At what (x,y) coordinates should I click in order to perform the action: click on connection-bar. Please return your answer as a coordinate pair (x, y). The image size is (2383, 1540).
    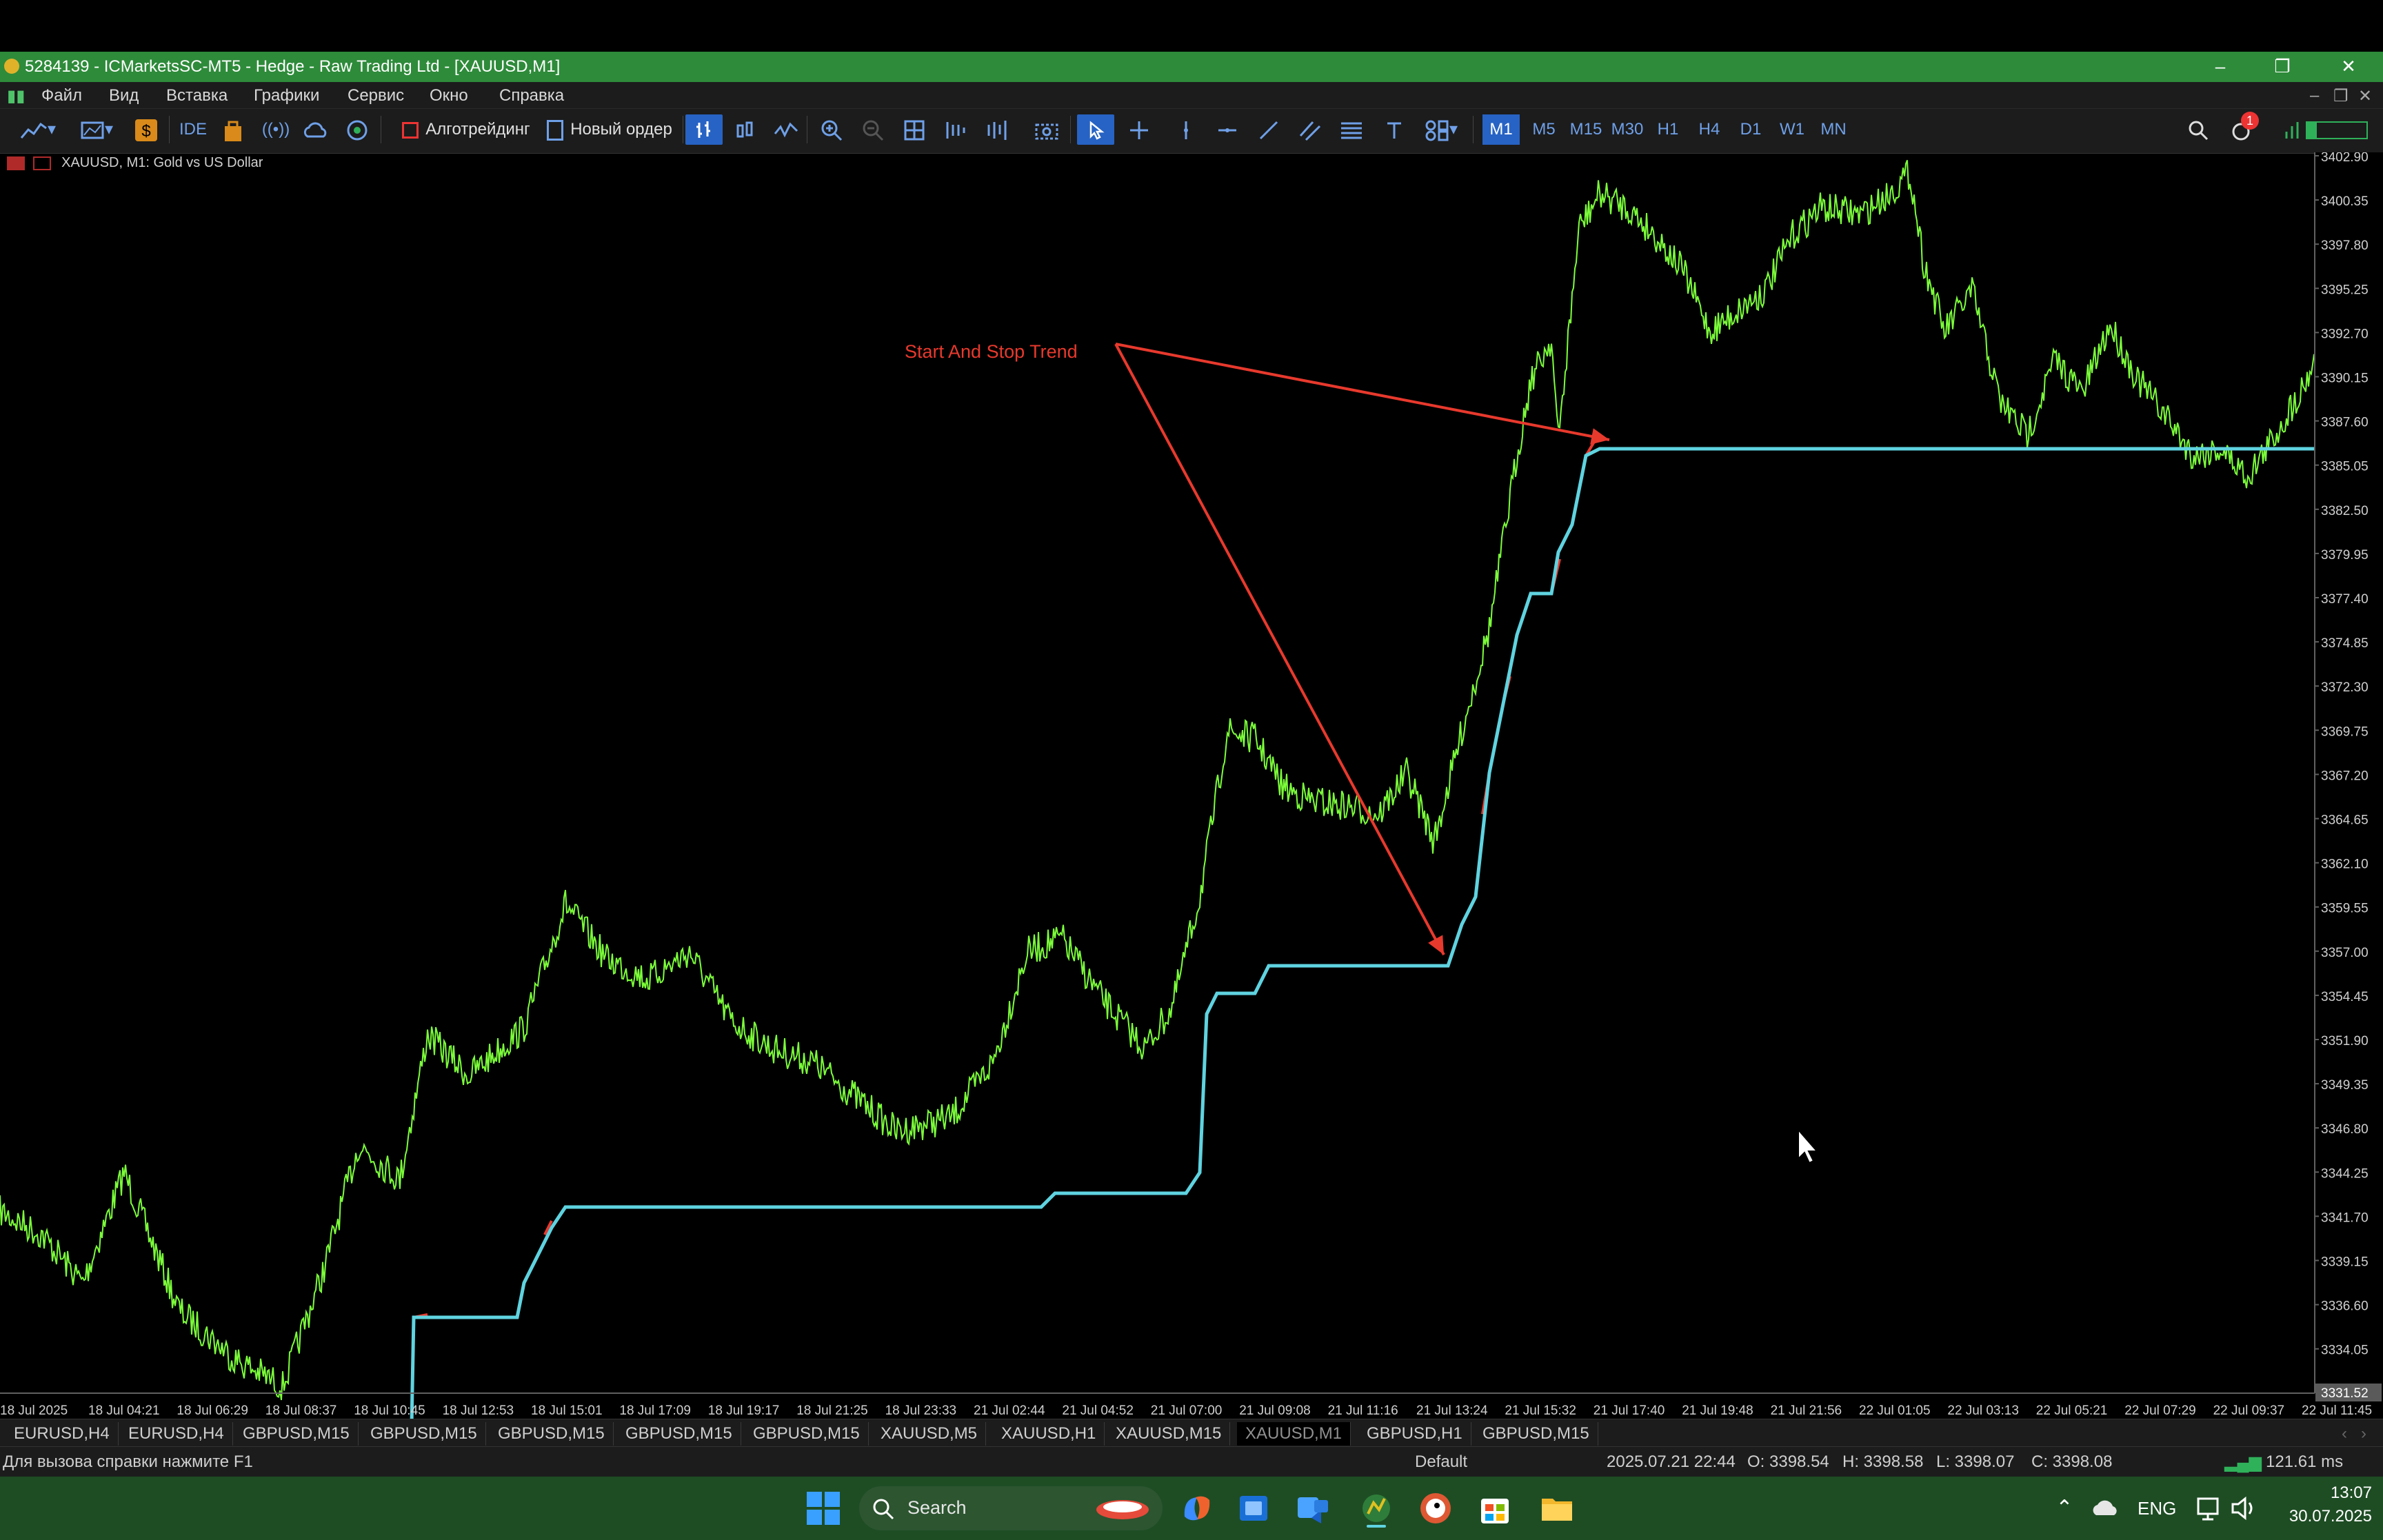
    Looking at the image, I should click on (2337, 130).